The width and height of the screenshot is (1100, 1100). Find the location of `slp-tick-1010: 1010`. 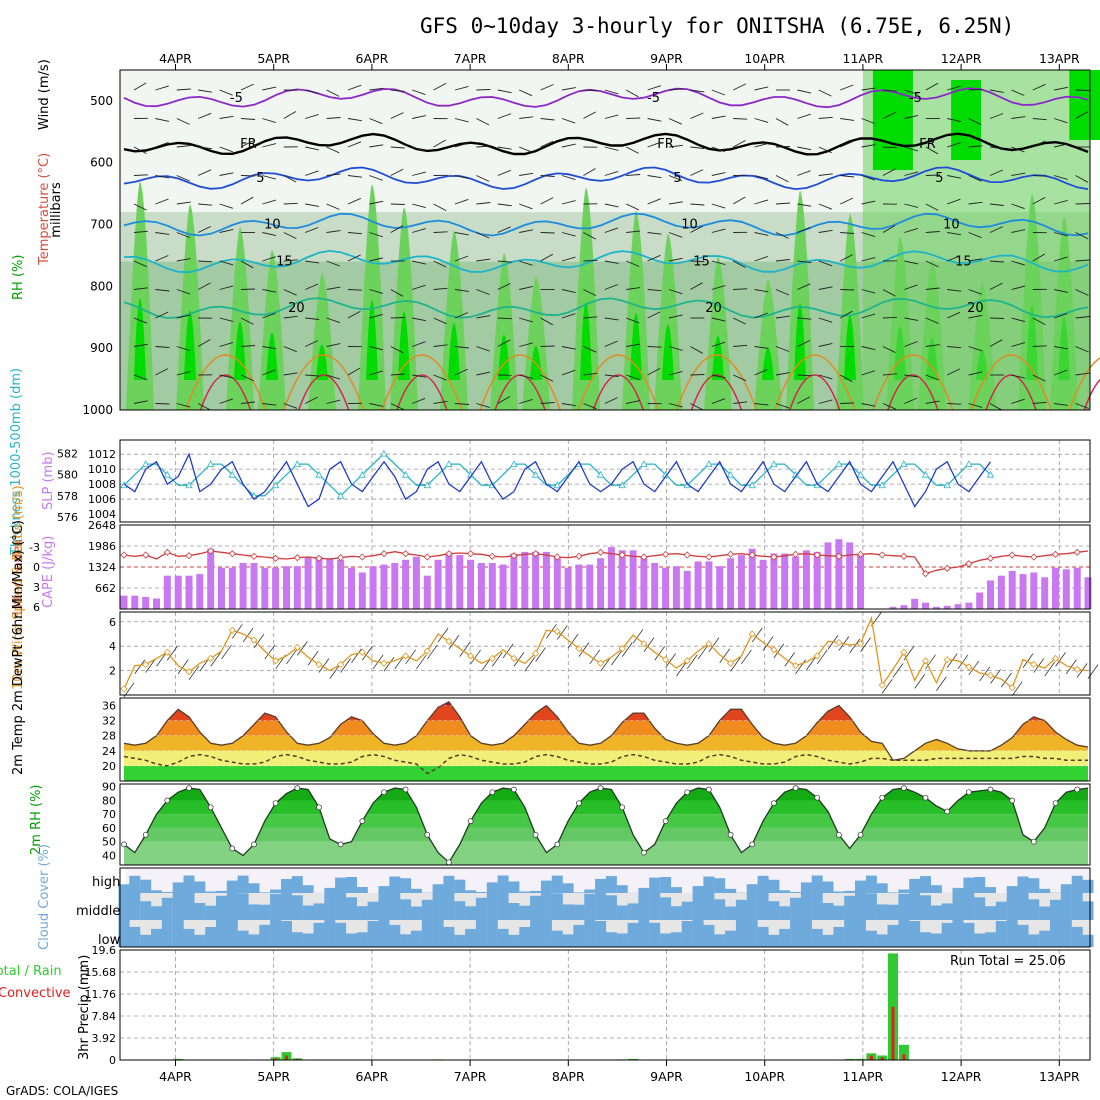

slp-tick-1010: 1010 is located at coordinates (102, 469).